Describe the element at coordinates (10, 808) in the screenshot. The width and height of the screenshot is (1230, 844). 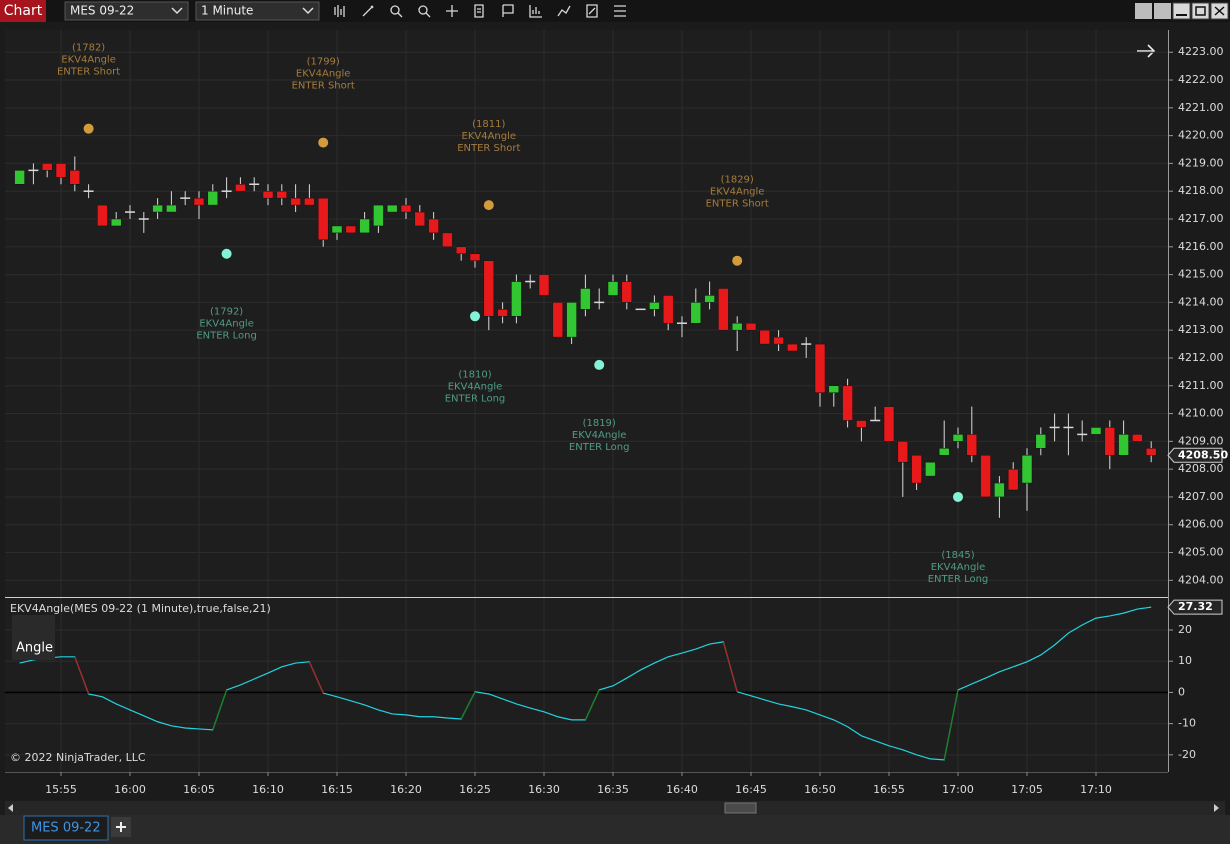
I see `scroll-left` at that location.